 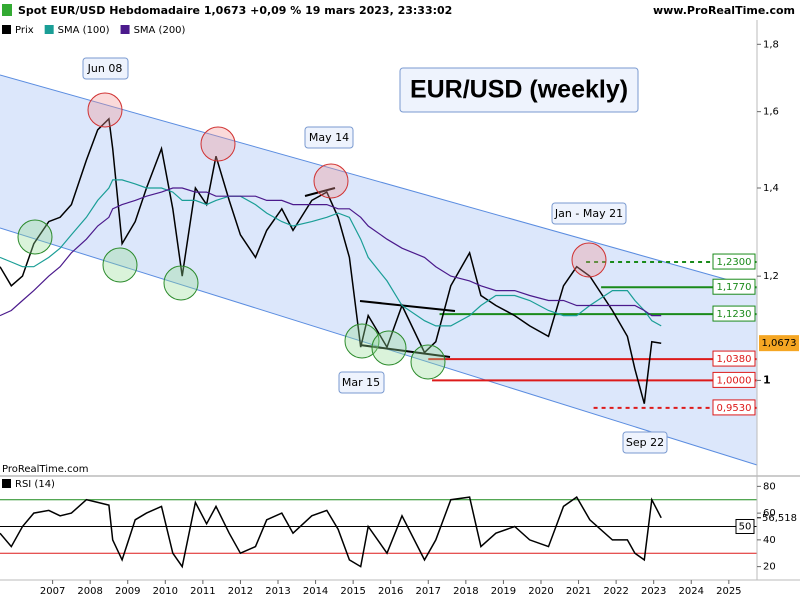 What do you see at coordinates (615, 591) in the screenshot?
I see `x-tick-label: 2022` at bounding box center [615, 591].